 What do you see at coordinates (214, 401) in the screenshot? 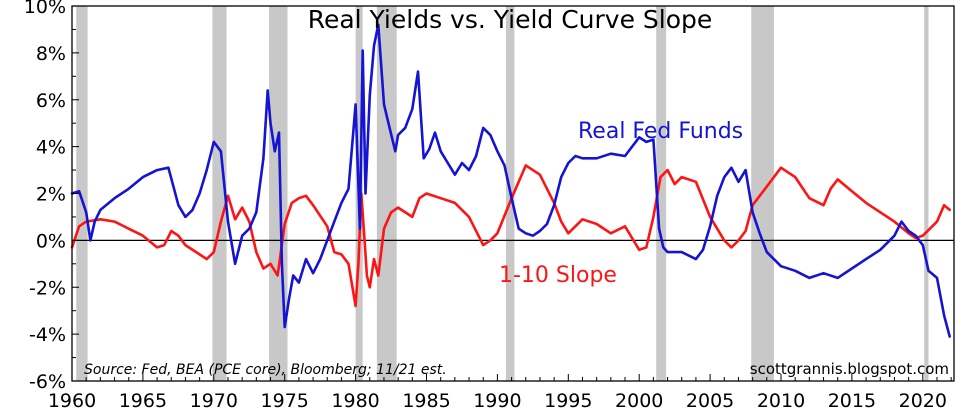
I see `x-tick-label: 1970` at bounding box center [214, 401].